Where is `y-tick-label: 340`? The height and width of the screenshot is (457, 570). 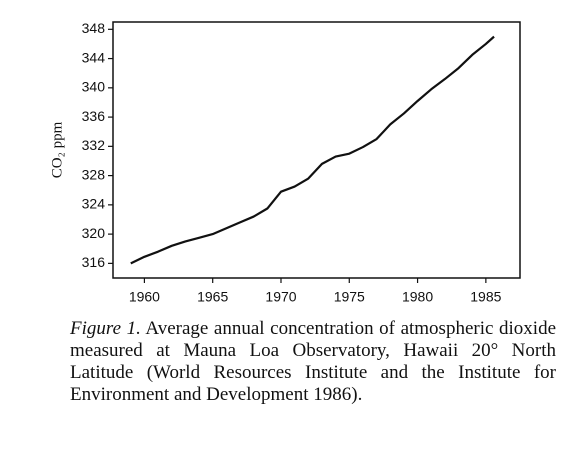
y-tick-label: 340 is located at coordinates (94, 87).